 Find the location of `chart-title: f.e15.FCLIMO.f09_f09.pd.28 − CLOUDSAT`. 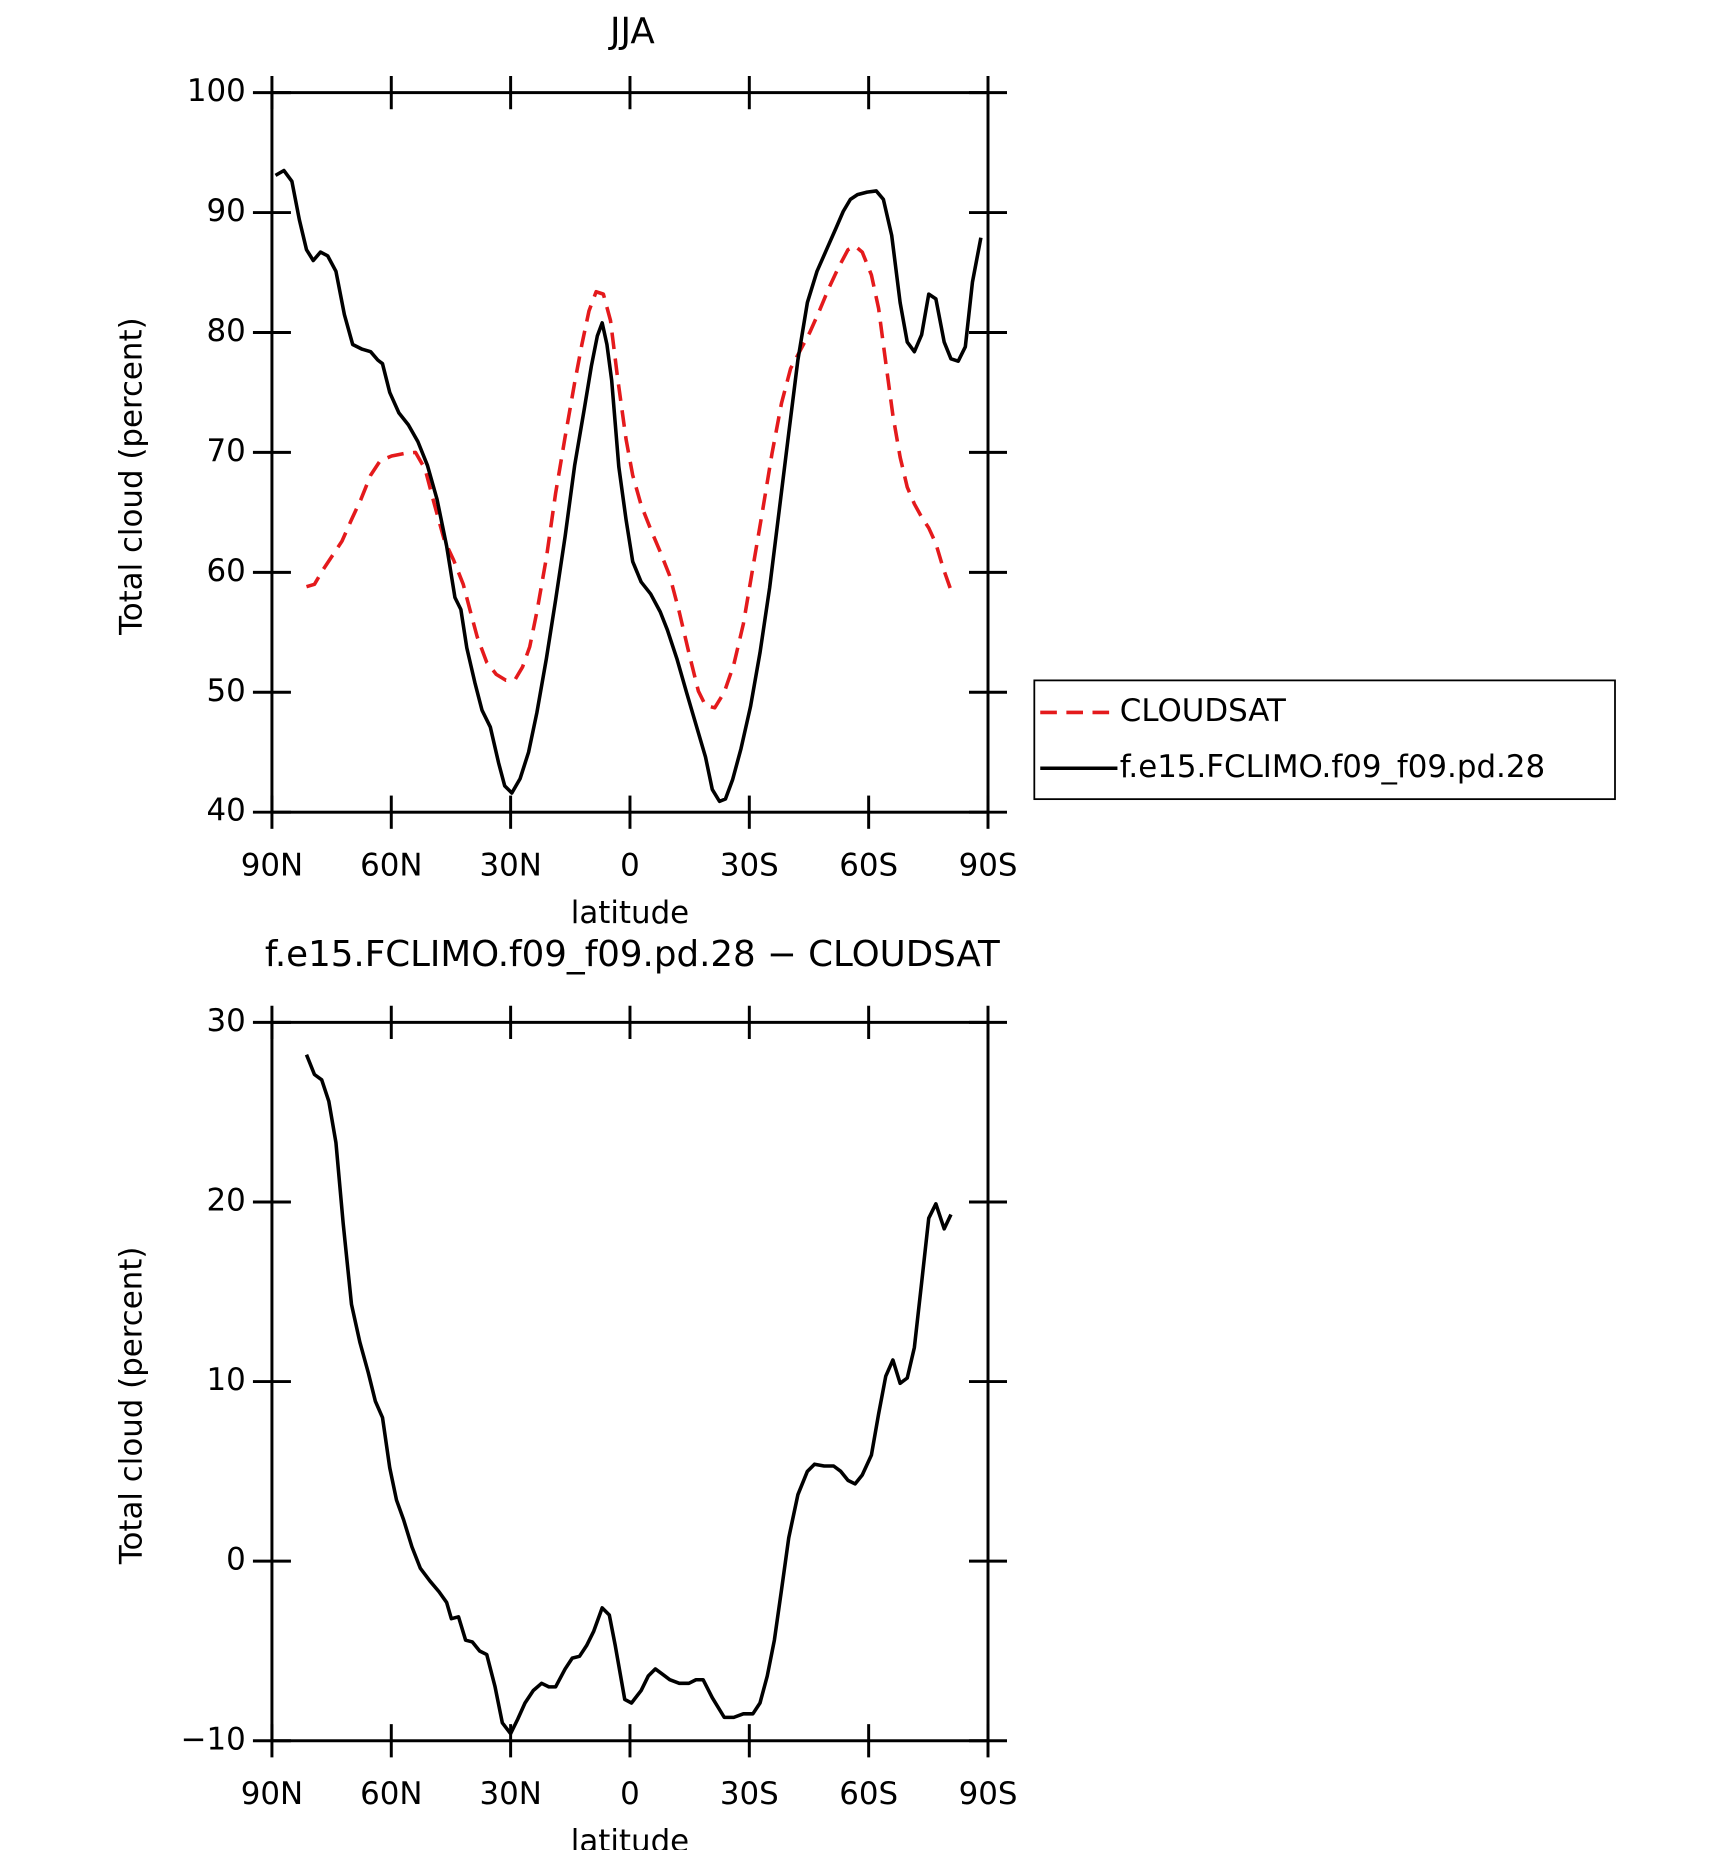

chart-title: f.e15.FCLIMO.f09_f09.pd.28 − CLOUDSAT is located at coordinates (632, 954).